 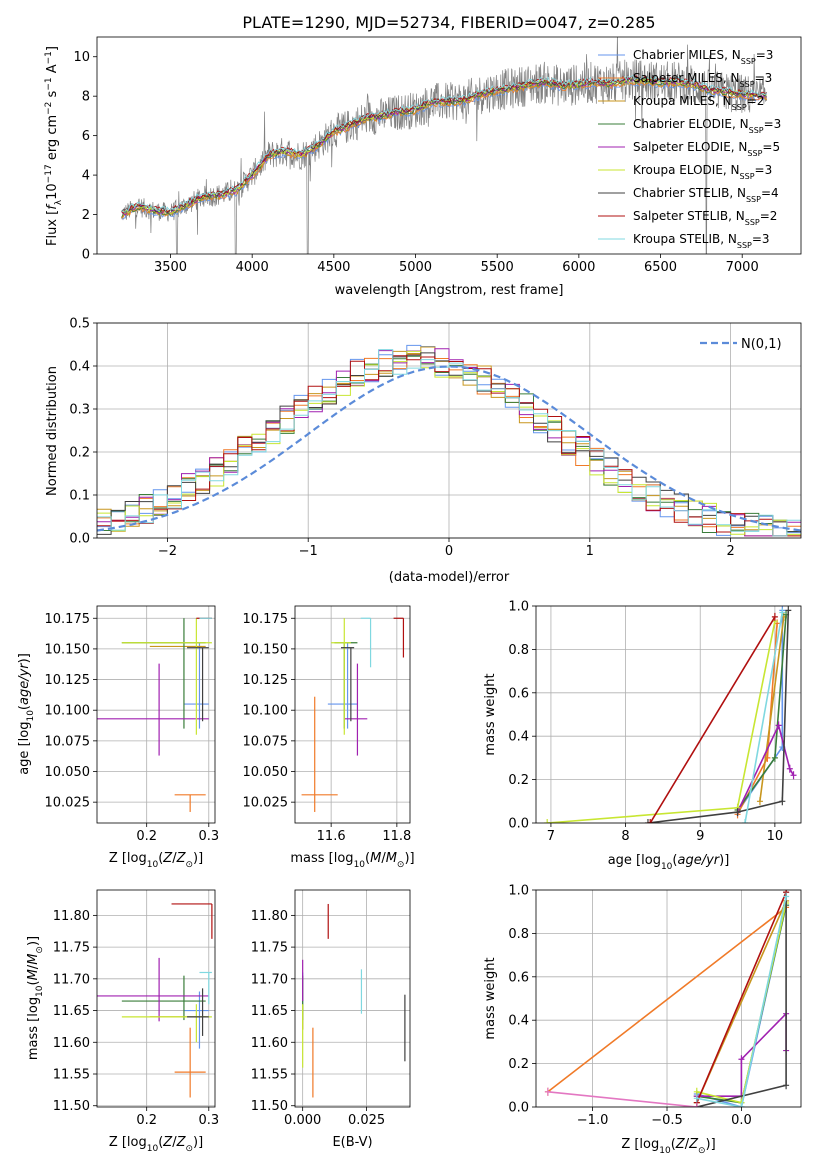 What do you see at coordinates (269, 1075) in the screenshot?
I see `y-tick-label: 11.55` at bounding box center [269, 1075].